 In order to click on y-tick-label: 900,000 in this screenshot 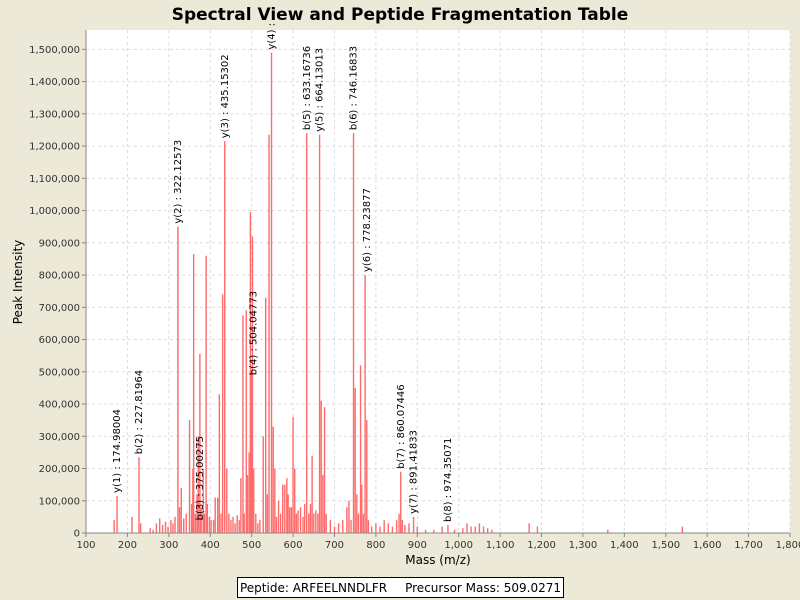, I will do `click(59, 243)`.